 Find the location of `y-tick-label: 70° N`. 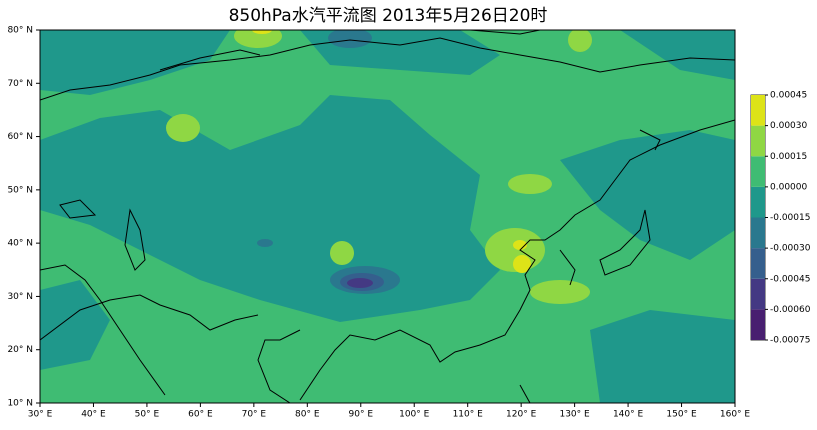

y-tick-label: 70° N is located at coordinates (20, 84).